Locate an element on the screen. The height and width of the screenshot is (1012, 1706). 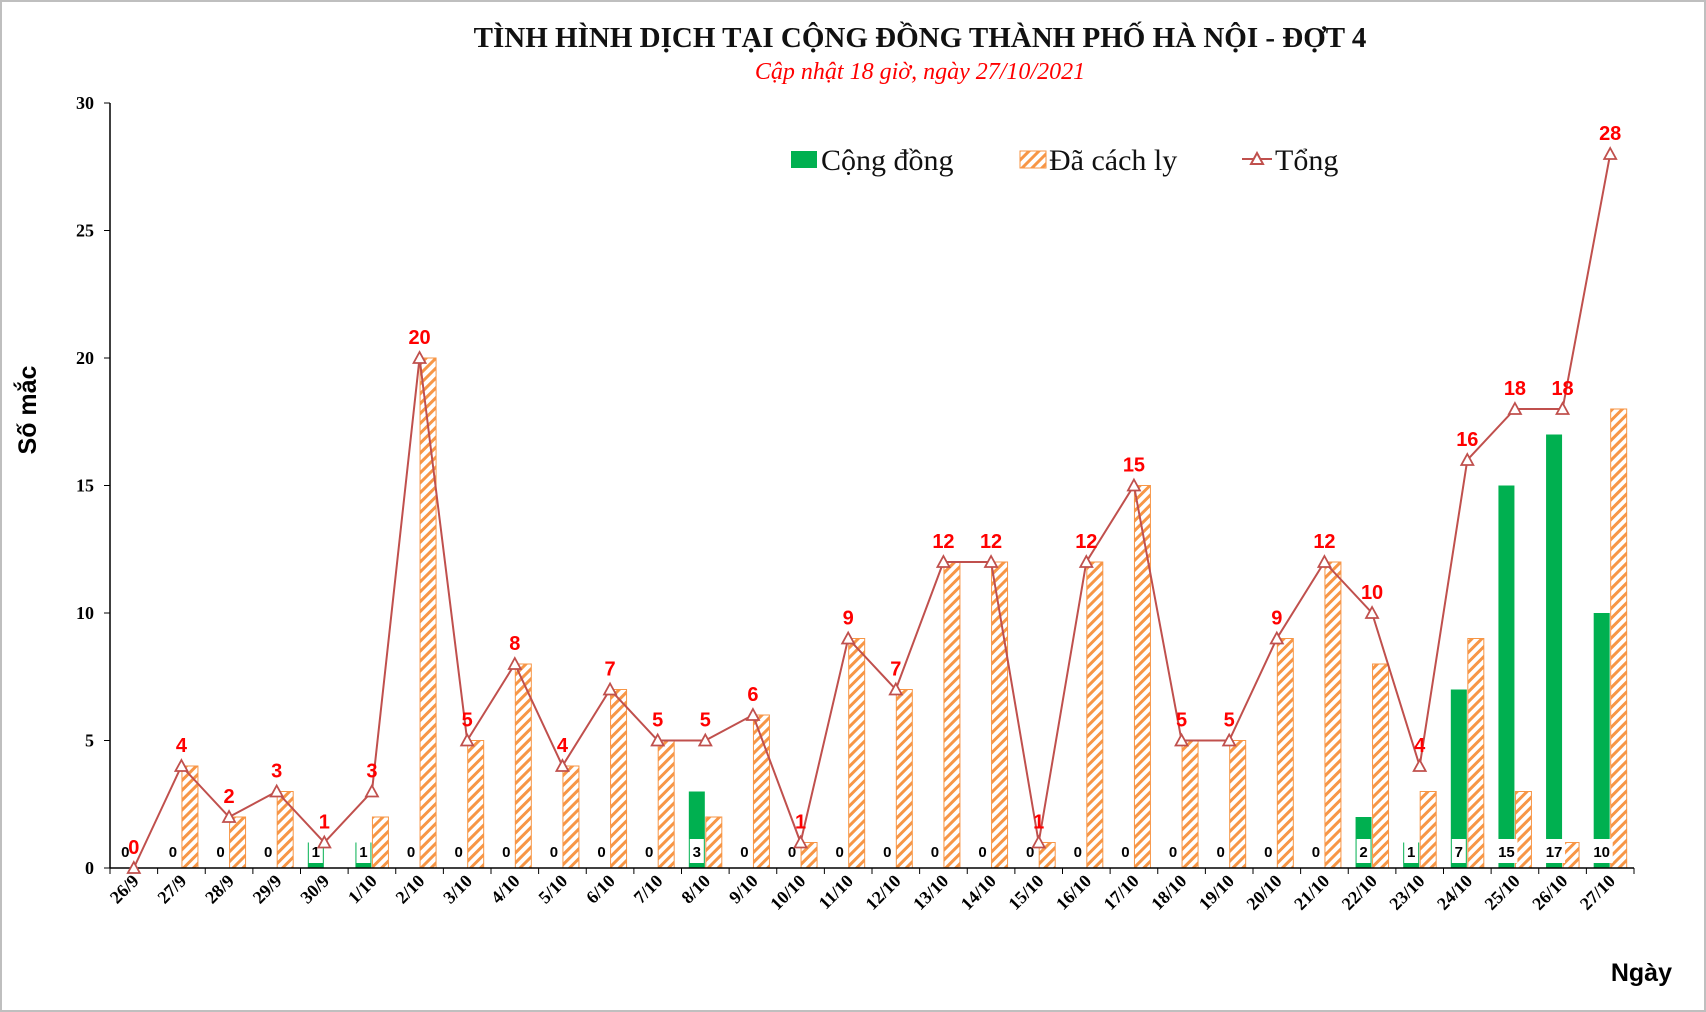
y-tick-label: 15 is located at coordinates (85, 486).